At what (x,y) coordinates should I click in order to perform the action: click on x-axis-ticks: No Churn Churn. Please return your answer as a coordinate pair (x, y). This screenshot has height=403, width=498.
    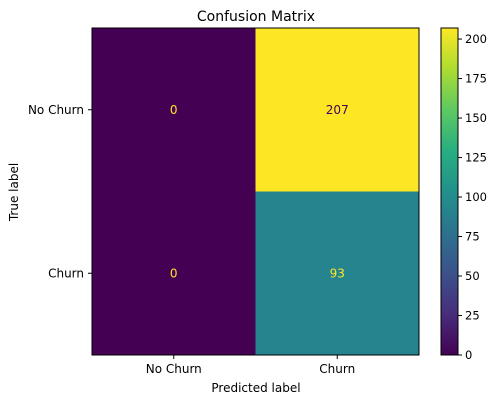
    Looking at the image, I should click on (250, 365).